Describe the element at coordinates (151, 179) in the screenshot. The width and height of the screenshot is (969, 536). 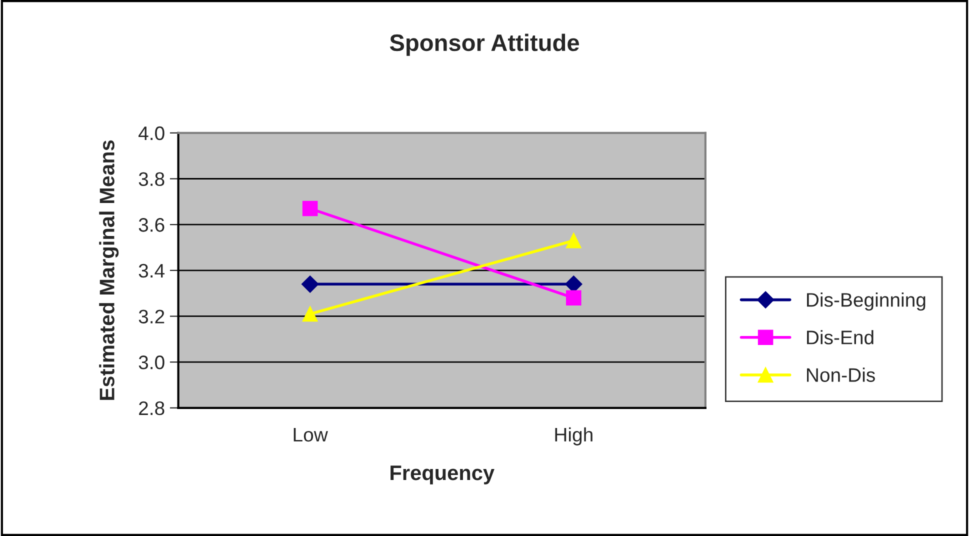
I see `y-tick-label: 3.8` at that location.